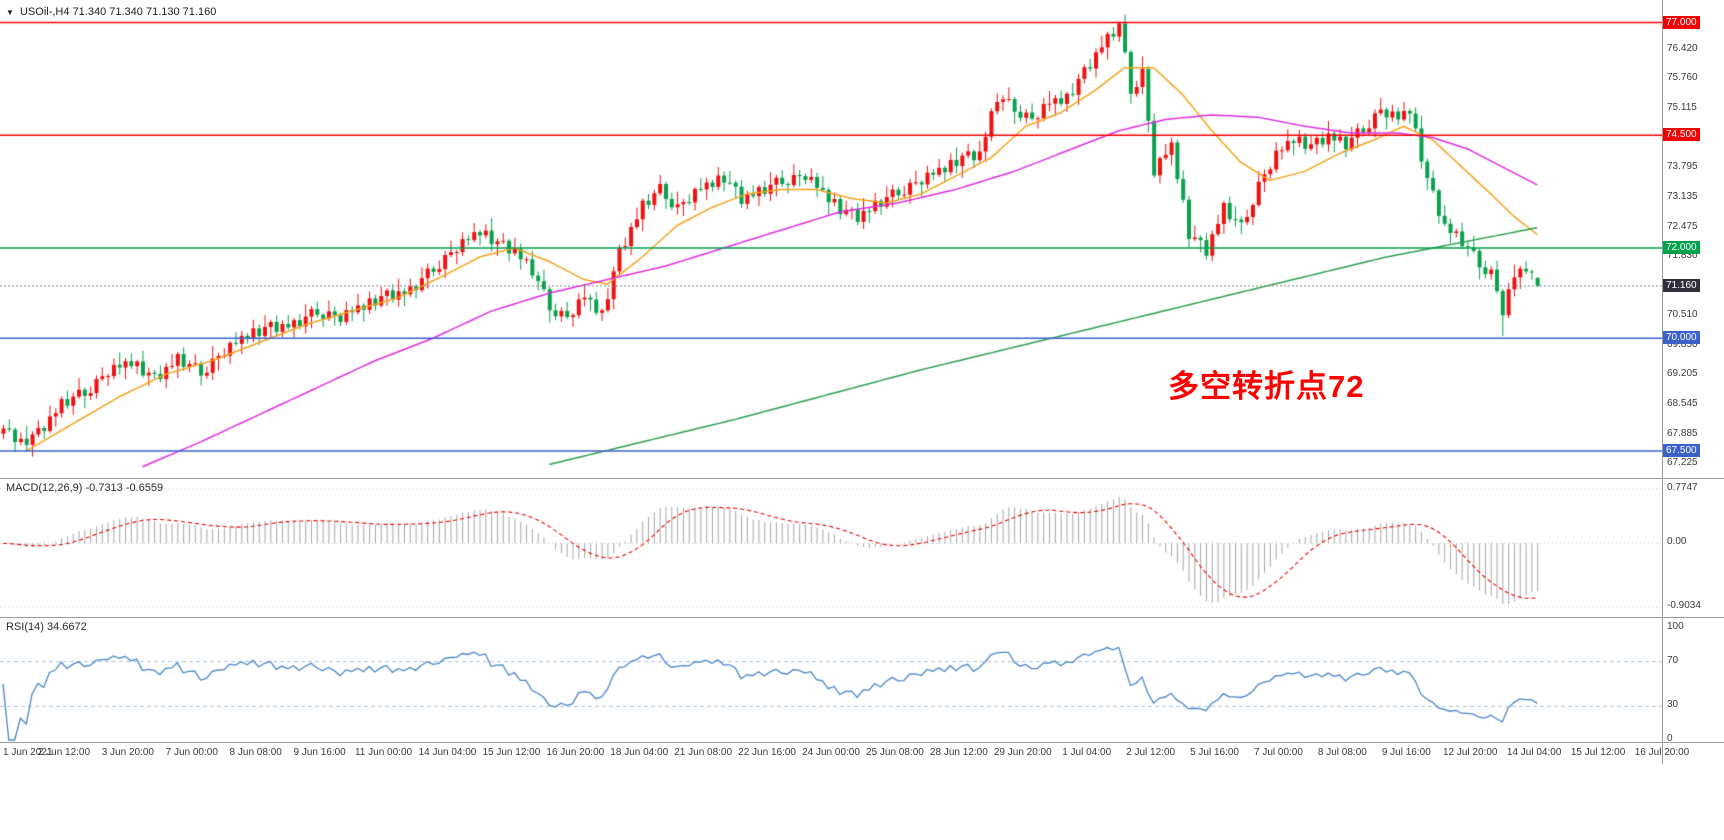 This screenshot has height=840, width=1724. Describe the element at coordinates (1534, 752) in the screenshot. I see `time-axis-label: 14 Jul 04:00` at that location.